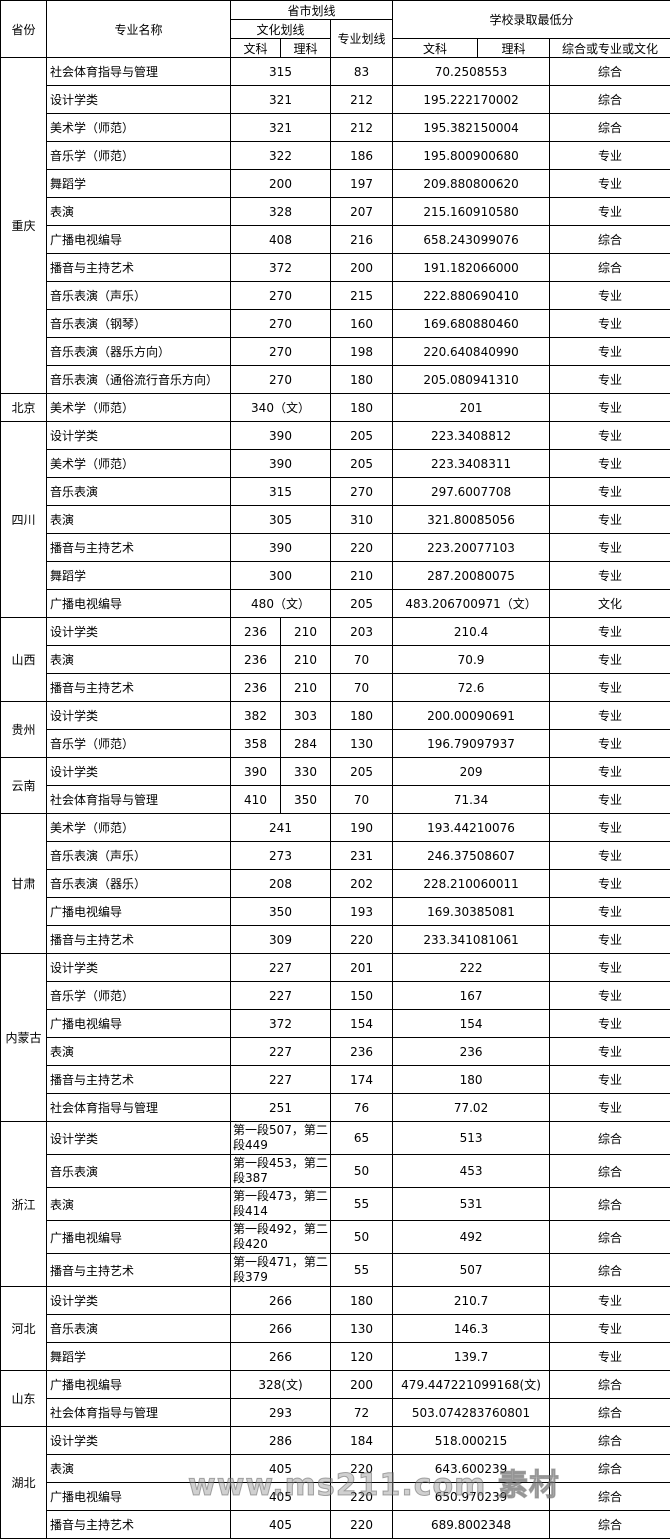 The width and height of the screenshot is (670, 1540). Describe the element at coordinates (361, 883) in the screenshot. I see `major-line-cell: 202` at that location.